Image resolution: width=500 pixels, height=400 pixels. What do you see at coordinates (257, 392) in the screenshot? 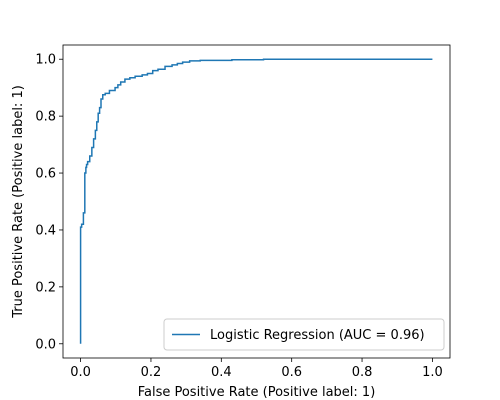
I see `x-axis-label: False Positive Rate (Positive label: 1)` at bounding box center [257, 392].